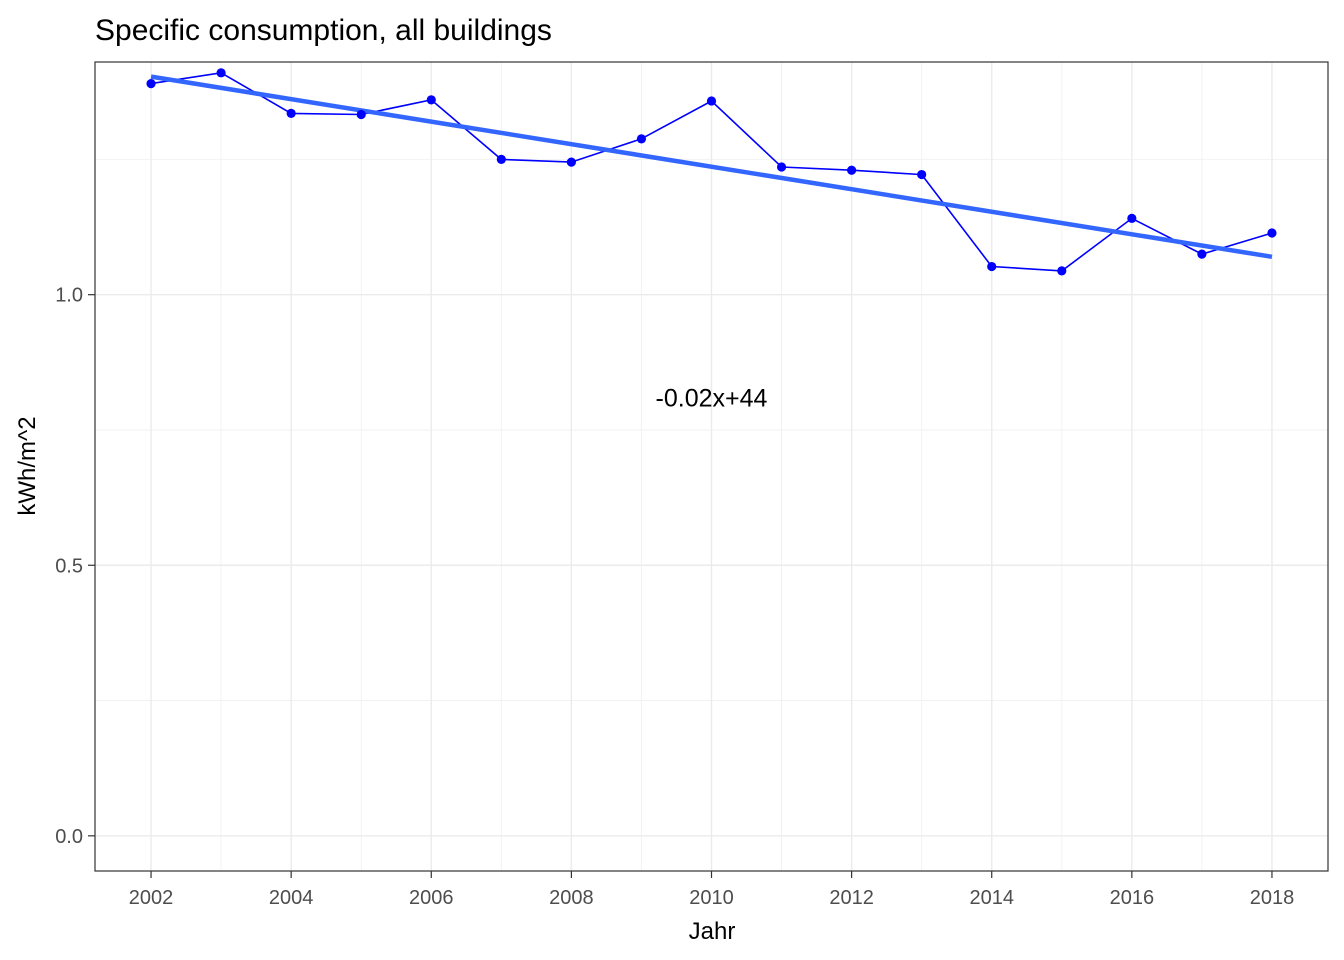  Describe the element at coordinates (571, 898) in the screenshot. I see `x-tick-label: 2008` at that location.